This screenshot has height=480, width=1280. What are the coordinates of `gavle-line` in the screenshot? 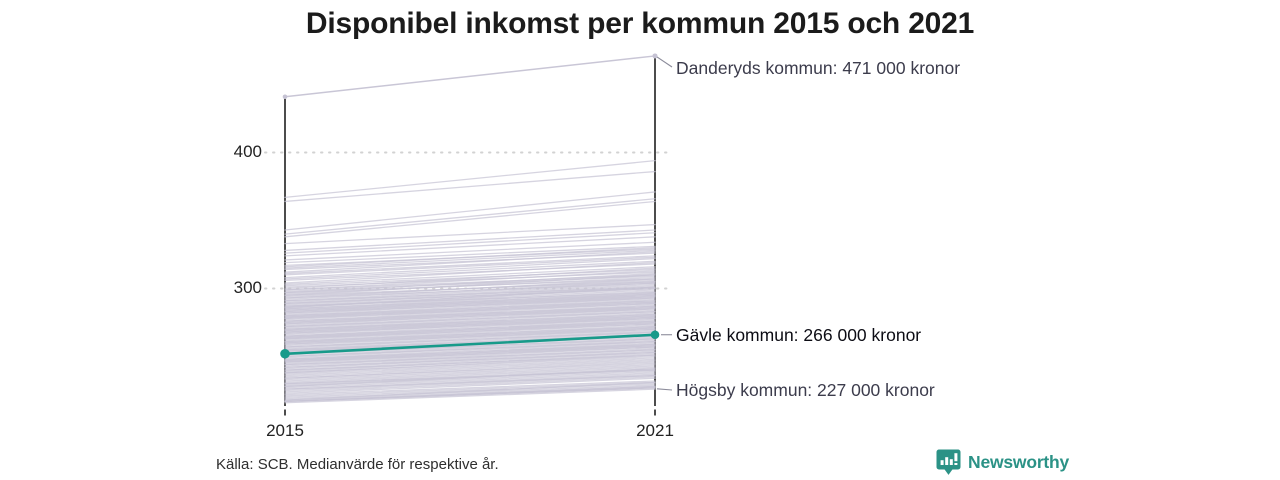 It's located at (470, 344).